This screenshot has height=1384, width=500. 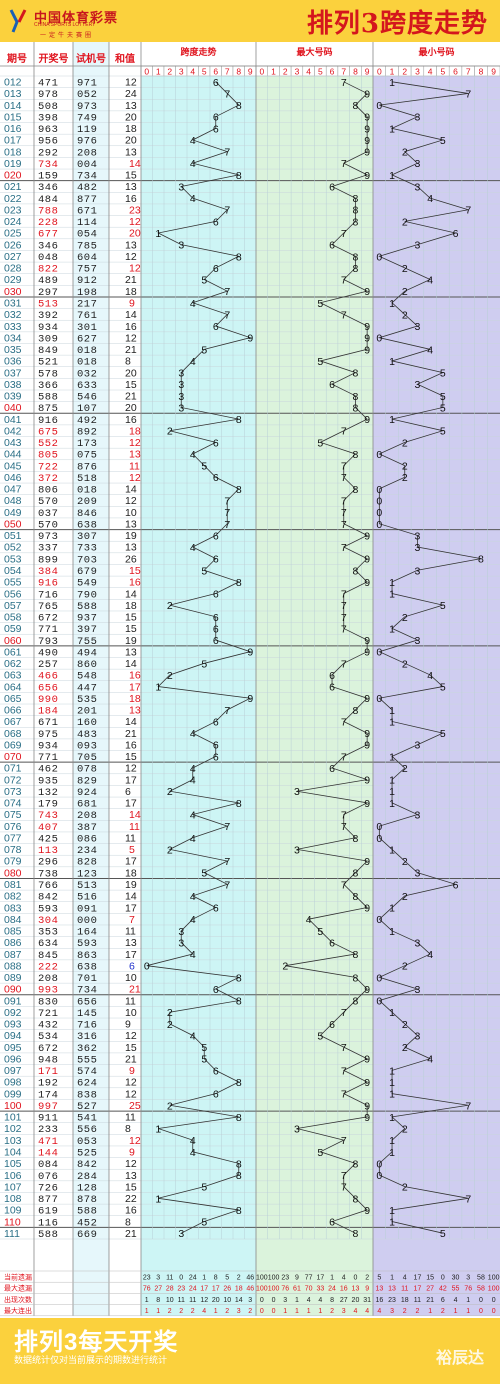 What do you see at coordinates (48, 700) in the screenshot?
I see `draw-cell: 990` at bounding box center [48, 700].